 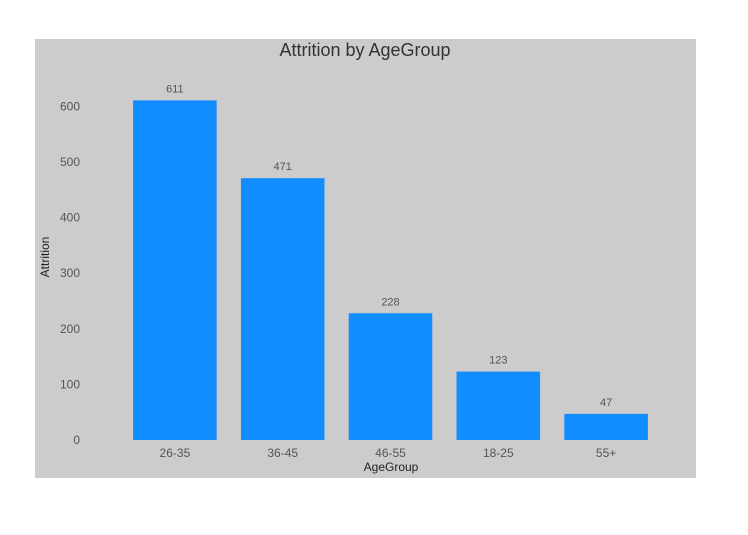 I want to click on y-tick-label: 300, so click(x=70, y=273).